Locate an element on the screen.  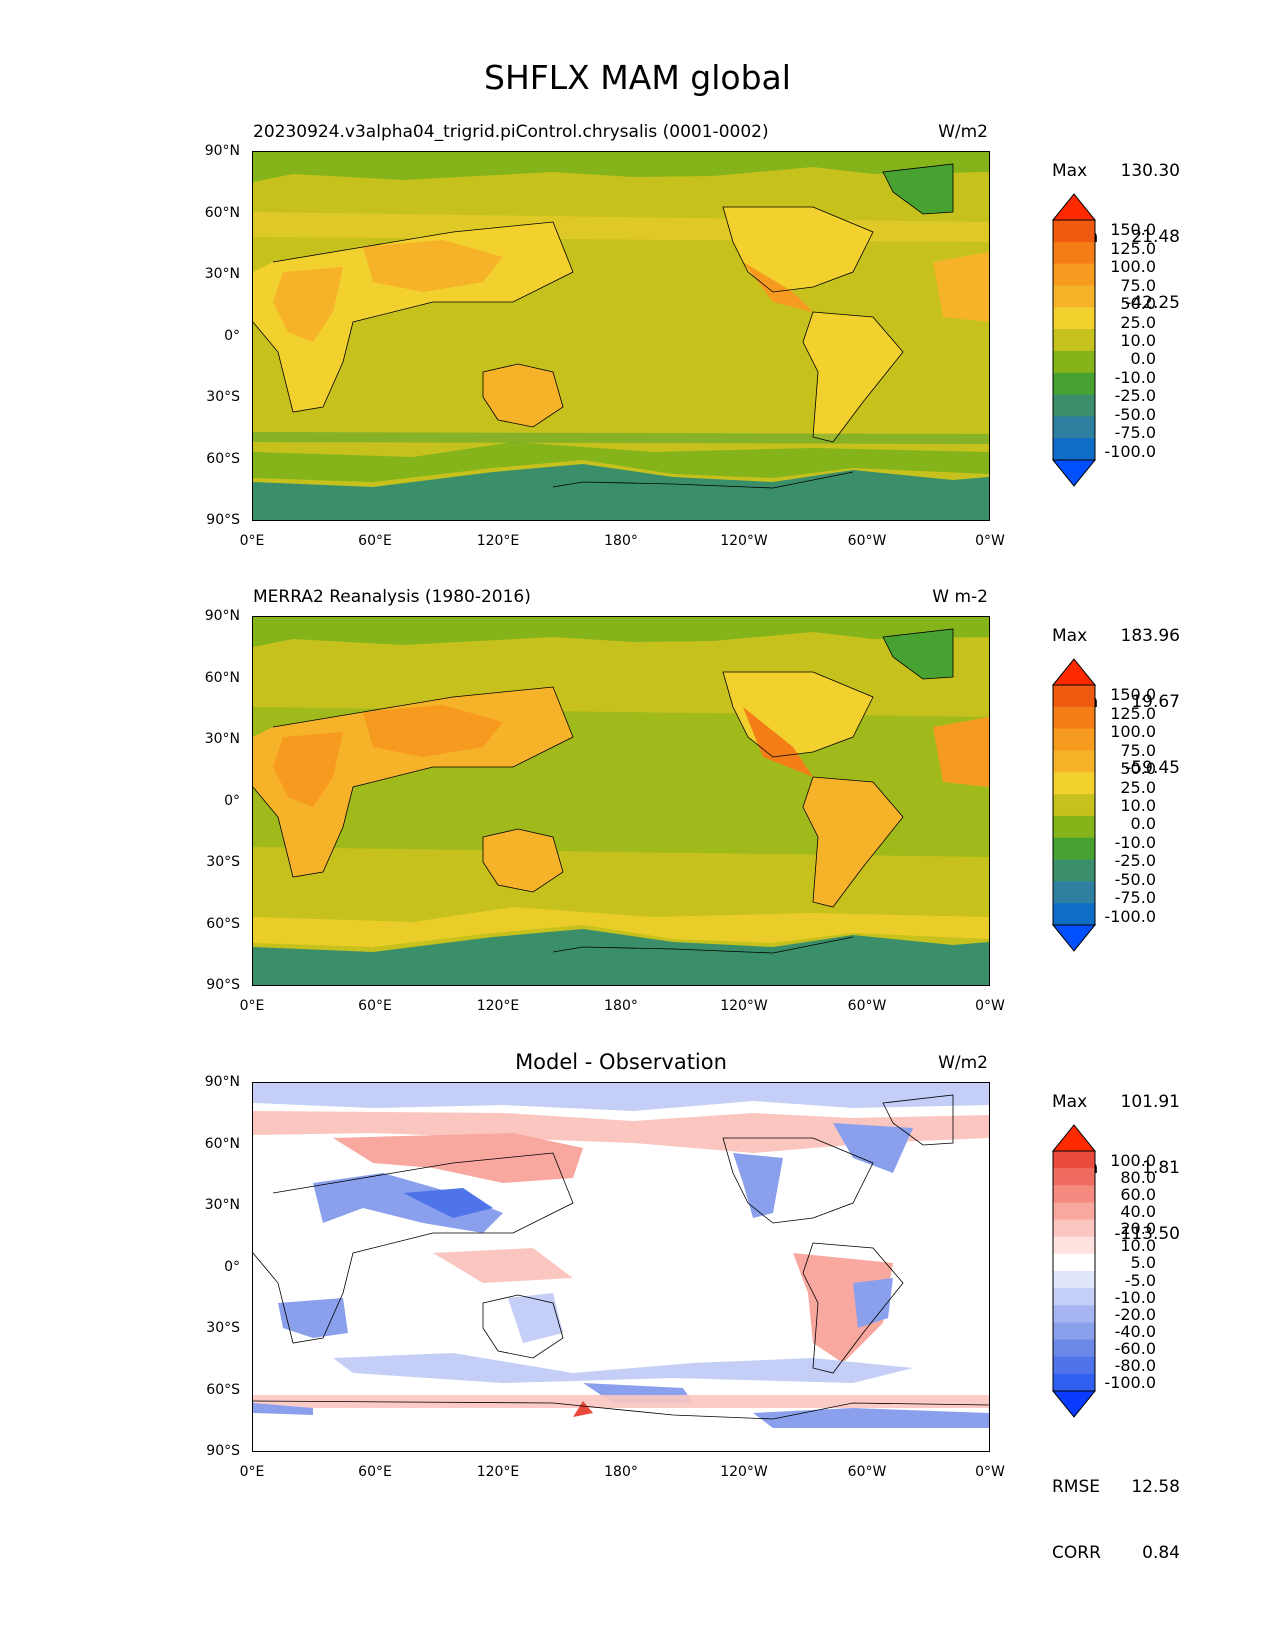
colorbar-tick-label: 50.0 is located at coordinates (1138, 304).